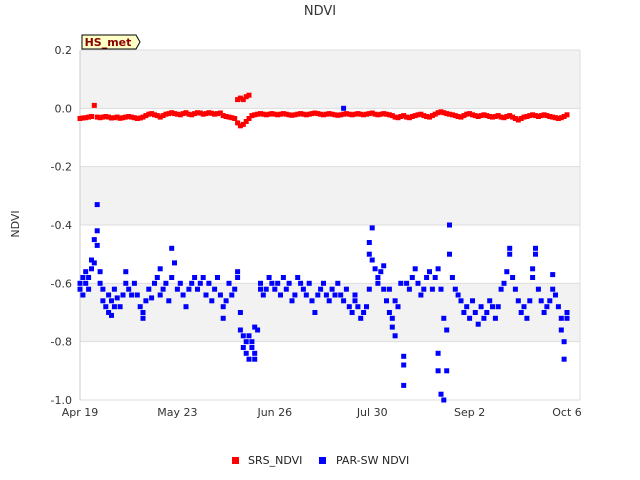 This screenshot has height=480, width=640. I want to click on site-badge: HS_met, so click(111, 42).